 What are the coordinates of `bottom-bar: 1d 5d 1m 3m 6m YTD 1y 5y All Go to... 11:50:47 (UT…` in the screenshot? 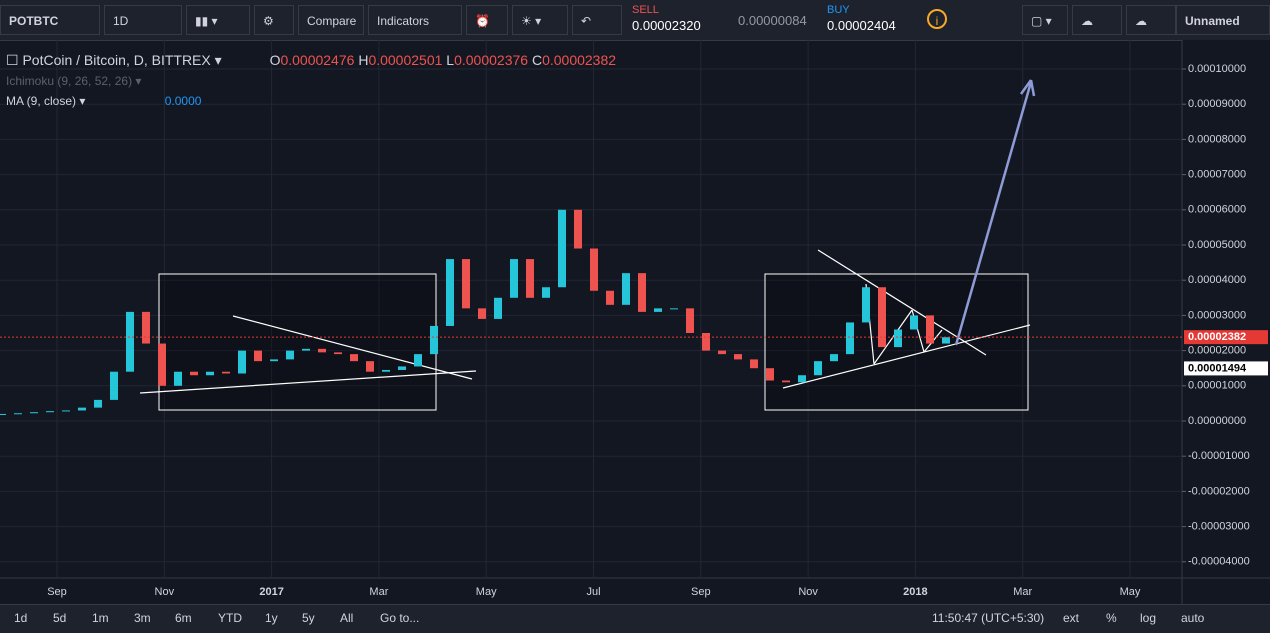 It's located at (635, 618).